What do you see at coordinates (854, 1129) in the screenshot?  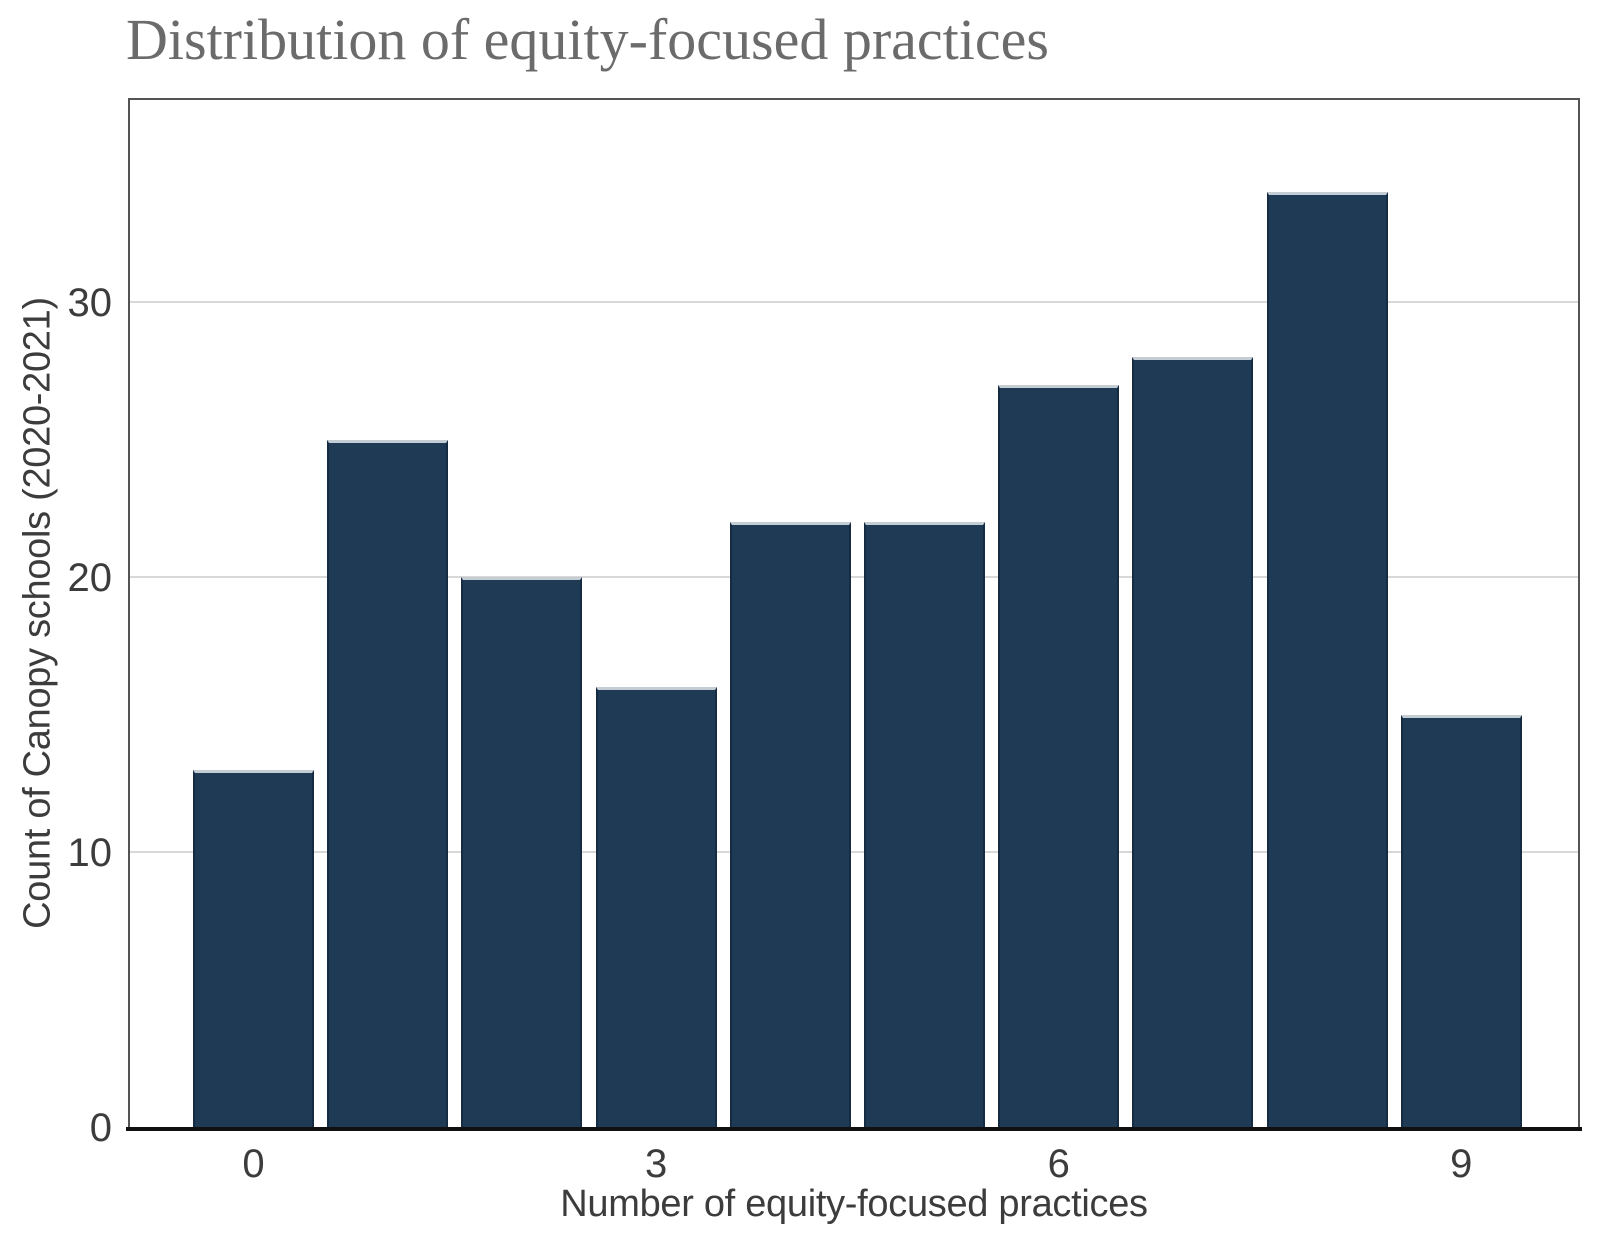 I see `x-axis-line` at bounding box center [854, 1129].